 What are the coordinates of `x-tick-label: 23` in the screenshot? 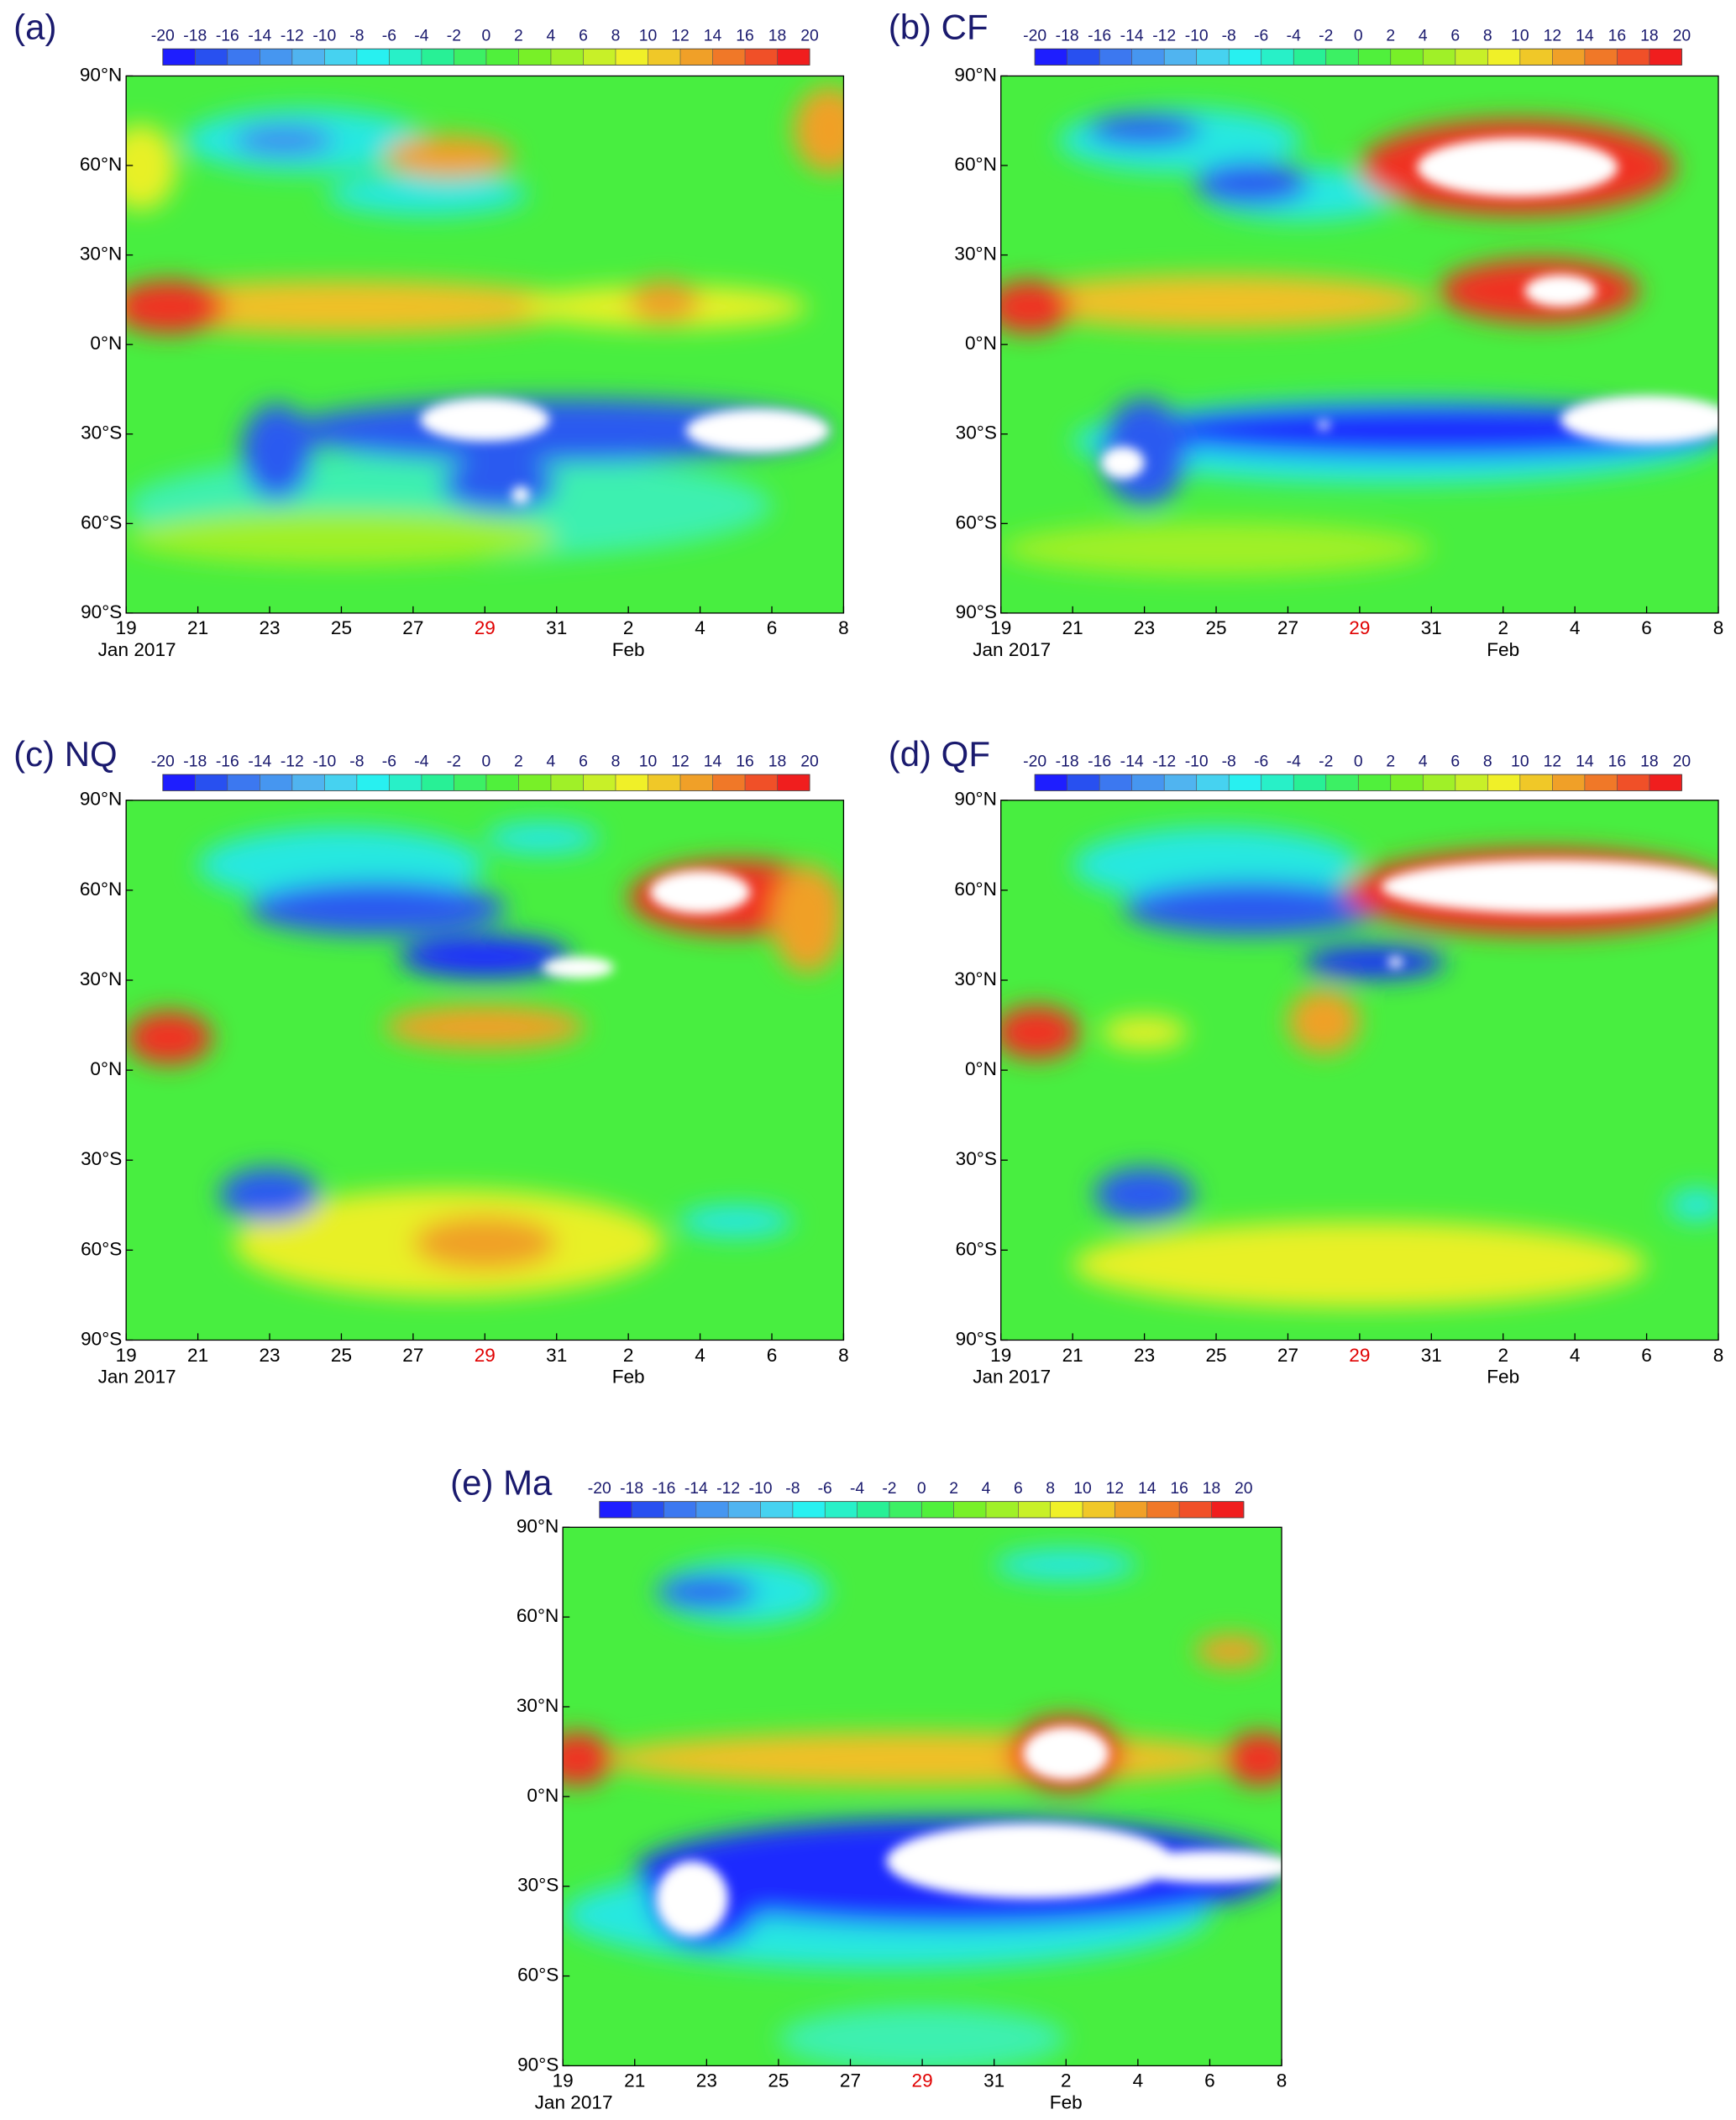 It's located at (269, 1355).